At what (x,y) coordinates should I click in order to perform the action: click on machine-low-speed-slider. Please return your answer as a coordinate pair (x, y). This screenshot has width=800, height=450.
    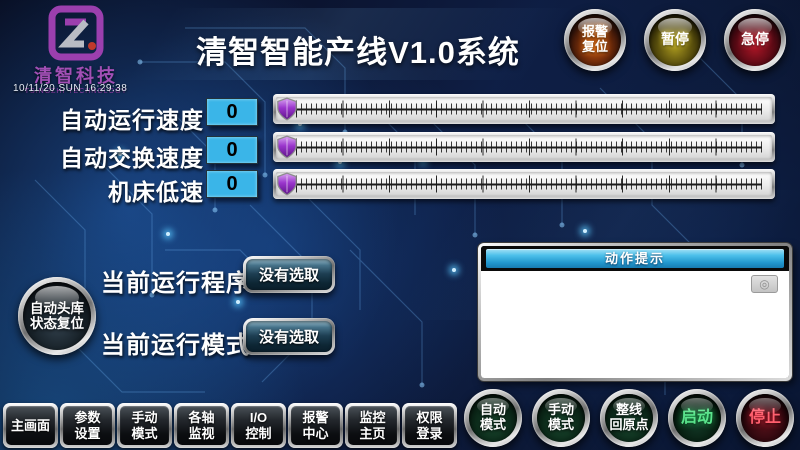
    Looking at the image, I should click on (524, 184).